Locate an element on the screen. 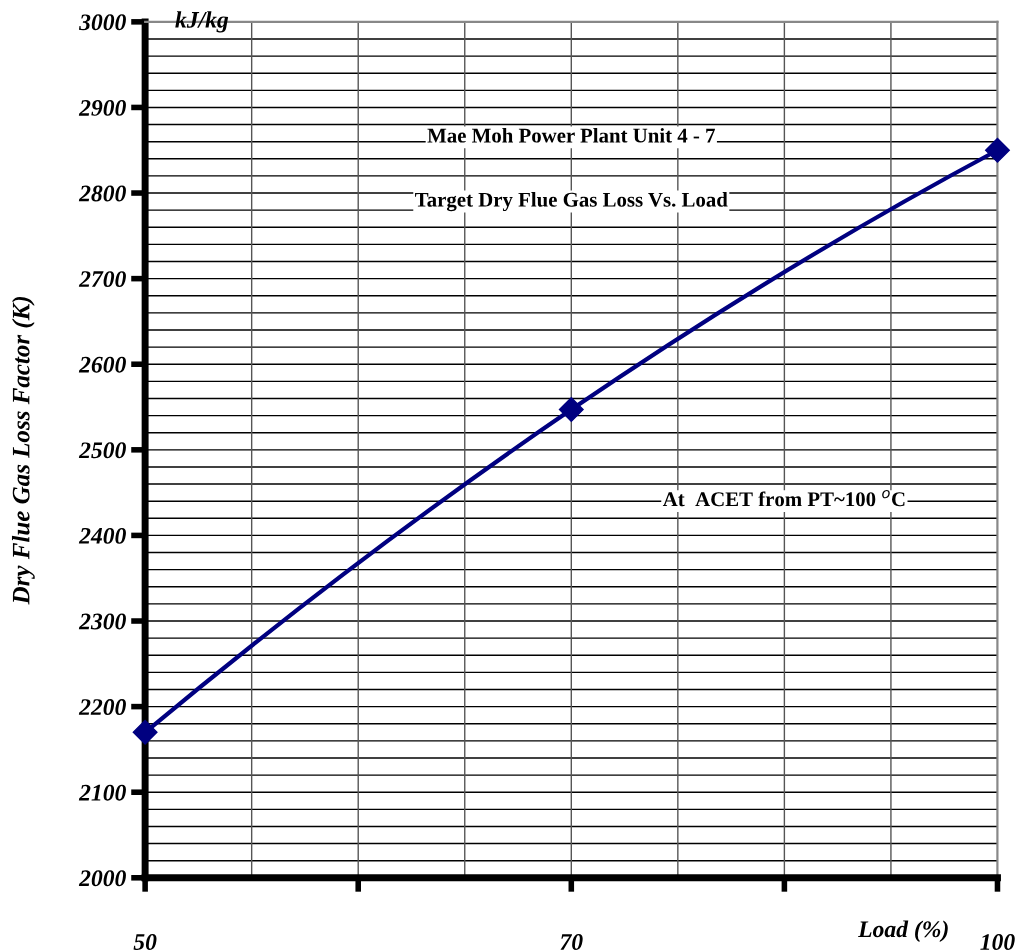 The height and width of the screenshot is (950, 1022). y-tick-label: 2300 is located at coordinates (102, 621).